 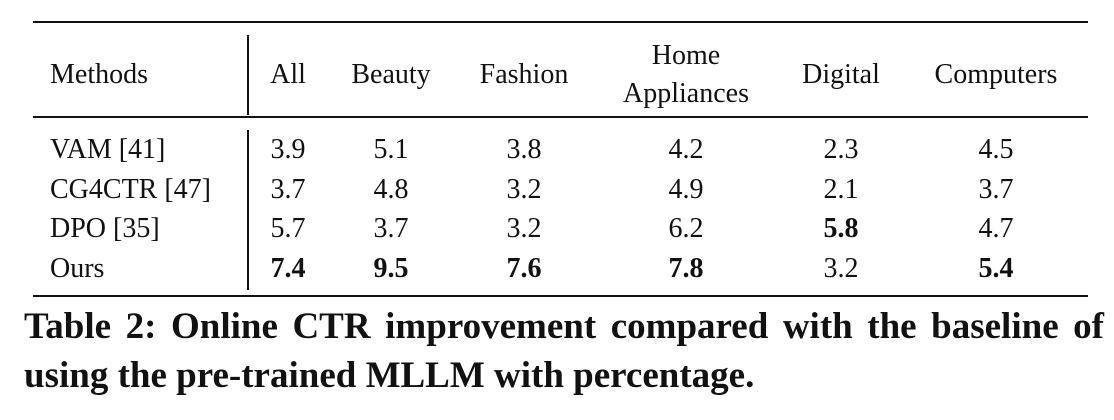 I want to click on method-name: DPO [35], so click(x=105, y=228).